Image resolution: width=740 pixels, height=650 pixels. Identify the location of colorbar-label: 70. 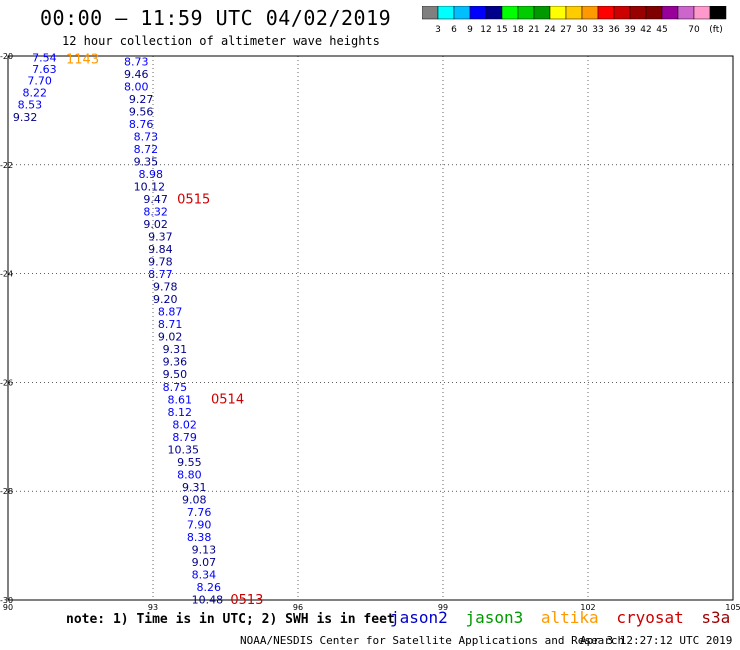
(694, 30).